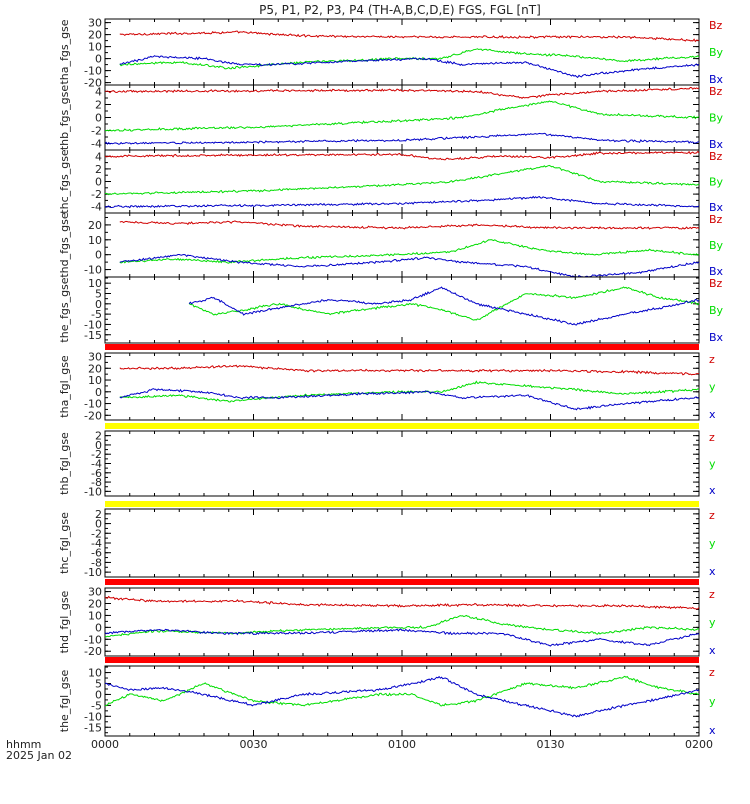 This screenshot has height=804, width=750. What do you see at coordinates (98, 294) in the screenshot?
I see `y-tick-label: 5` at bounding box center [98, 294].